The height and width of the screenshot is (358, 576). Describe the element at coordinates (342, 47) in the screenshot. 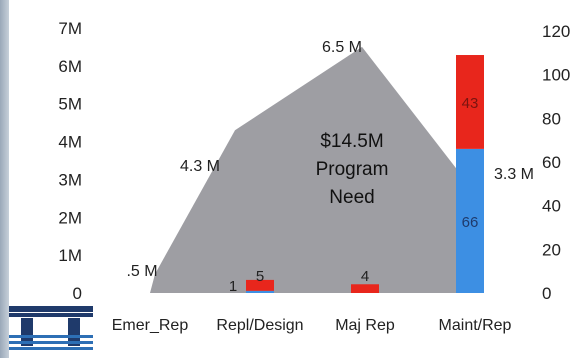

I see `area-data-label: 6.5 M` at that location.